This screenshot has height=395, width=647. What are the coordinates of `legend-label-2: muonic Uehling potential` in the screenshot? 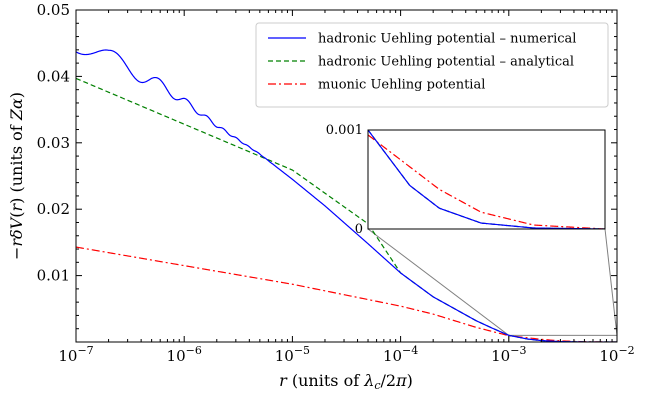 It's located at (401, 85).